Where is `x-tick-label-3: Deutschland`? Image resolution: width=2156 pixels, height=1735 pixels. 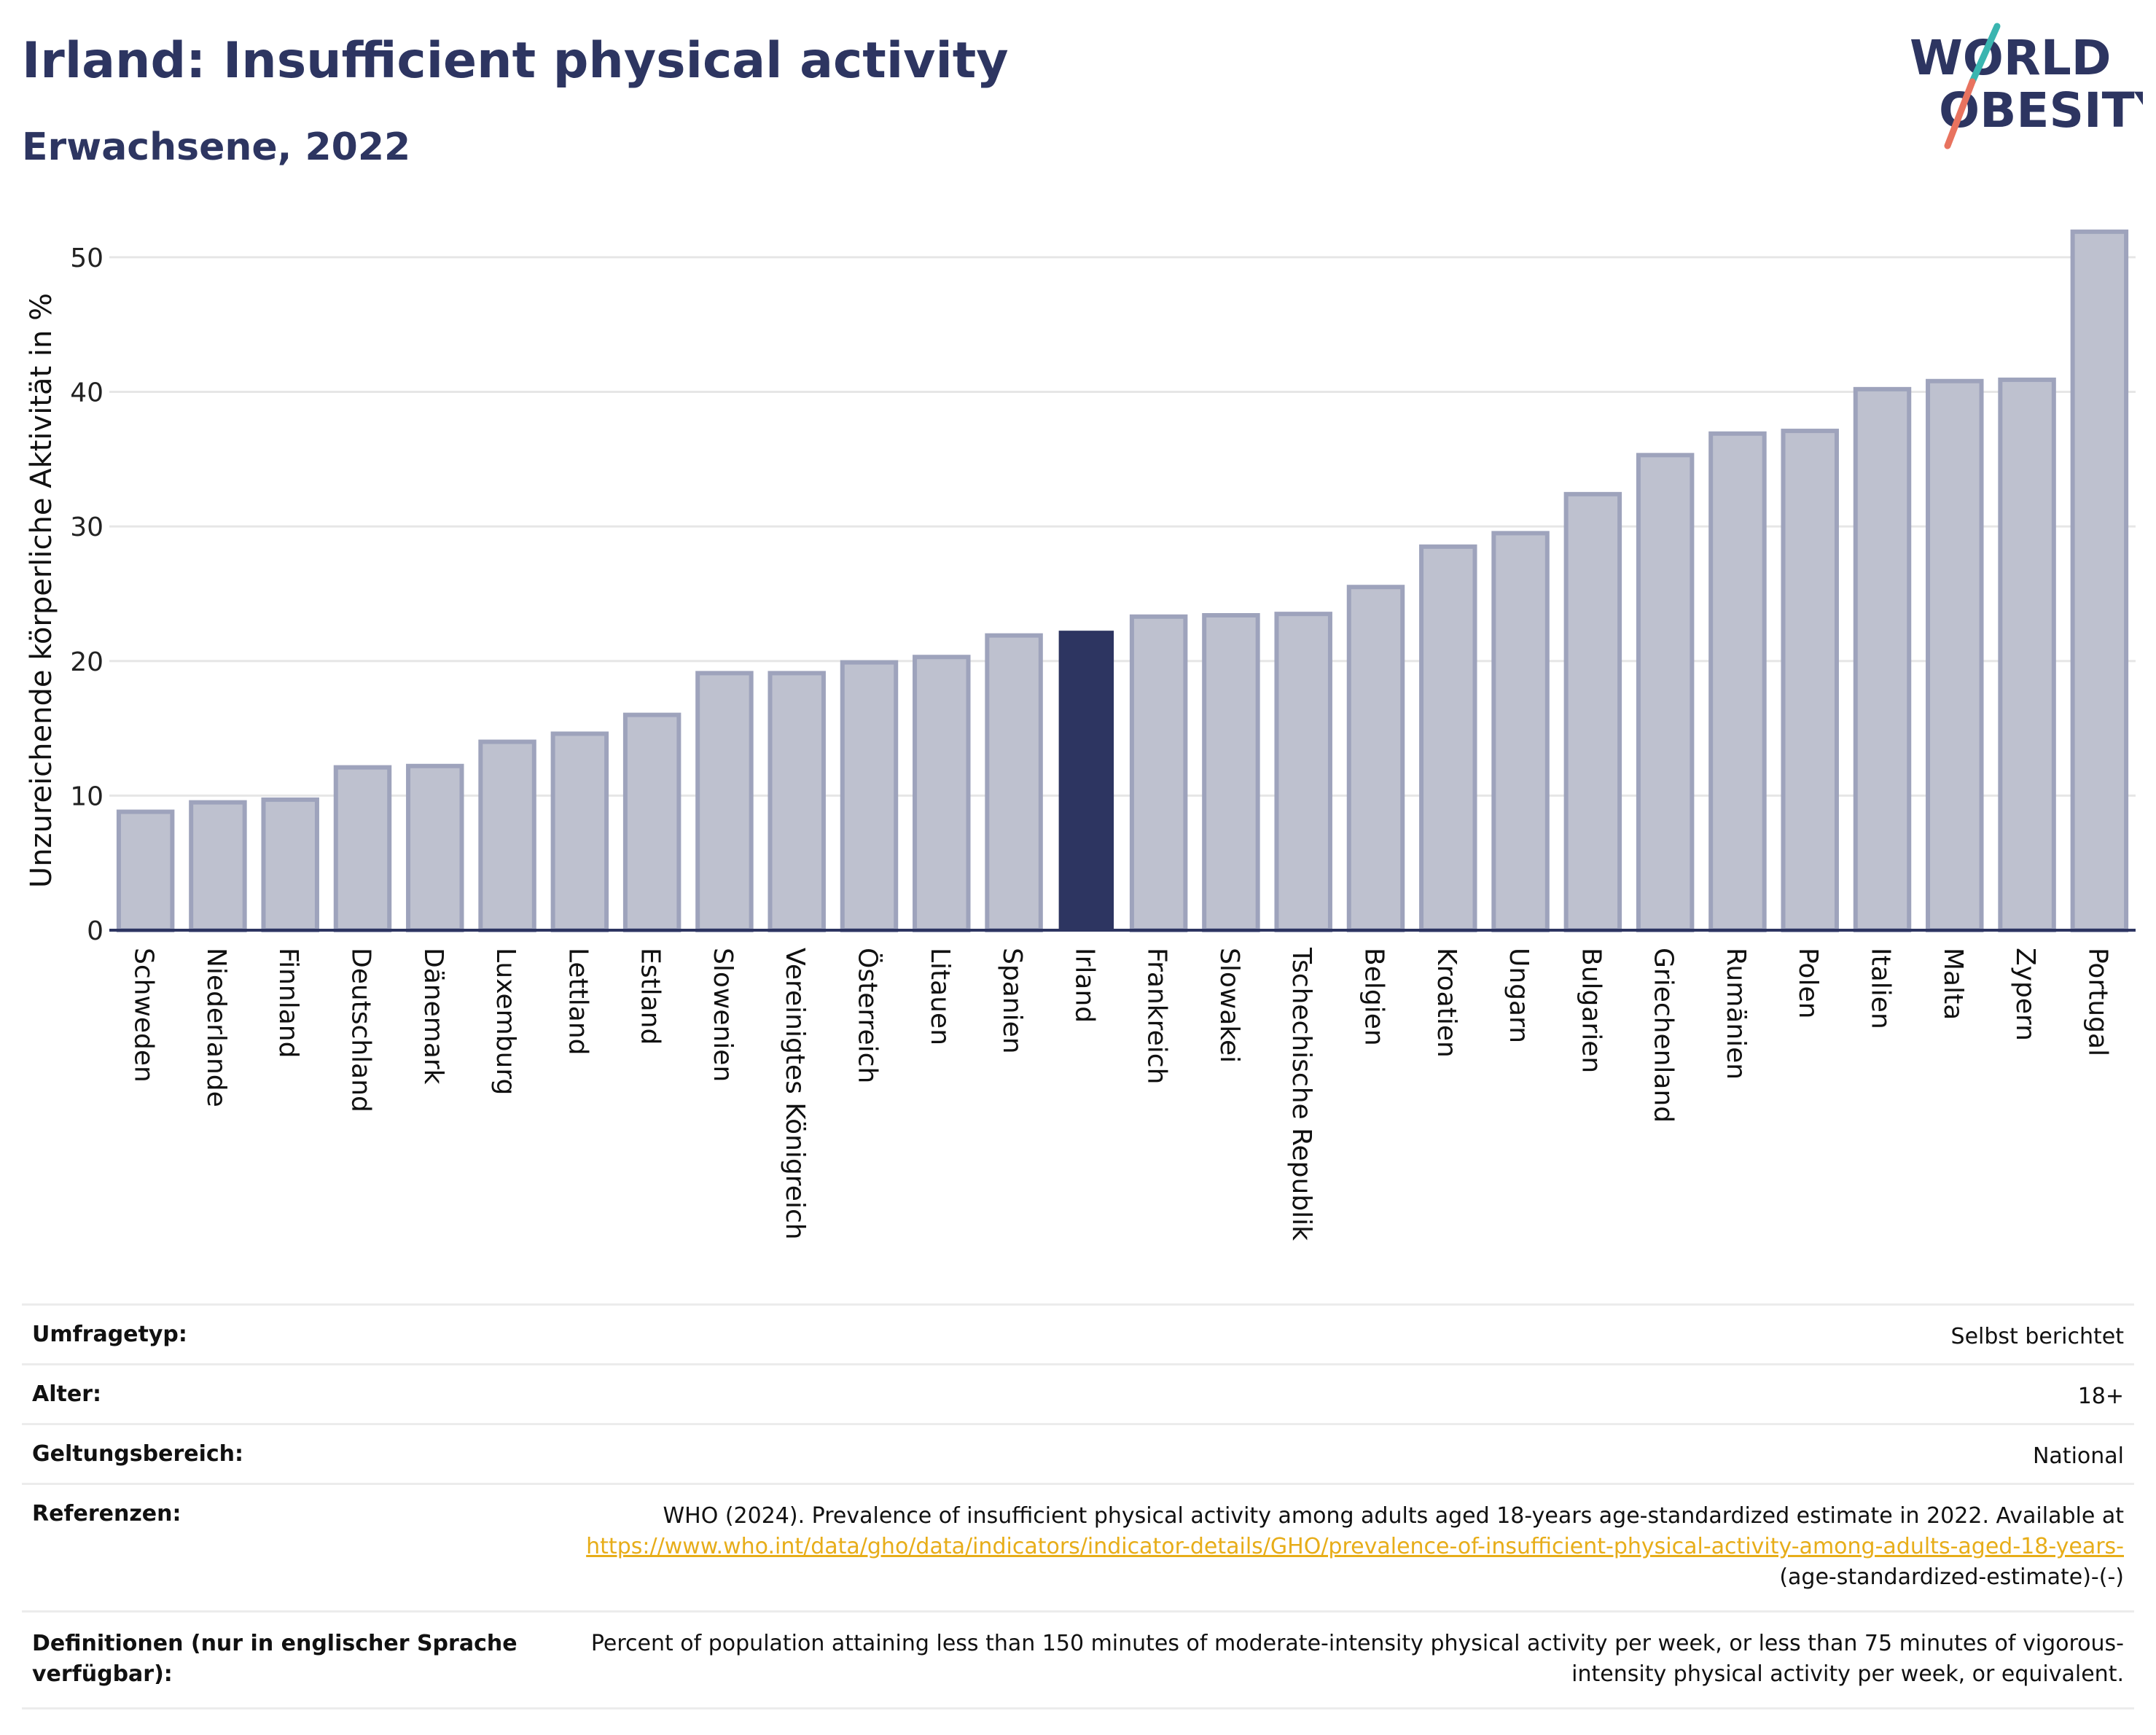 x-tick-label-3: Deutschland is located at coordinates (361, 1030).